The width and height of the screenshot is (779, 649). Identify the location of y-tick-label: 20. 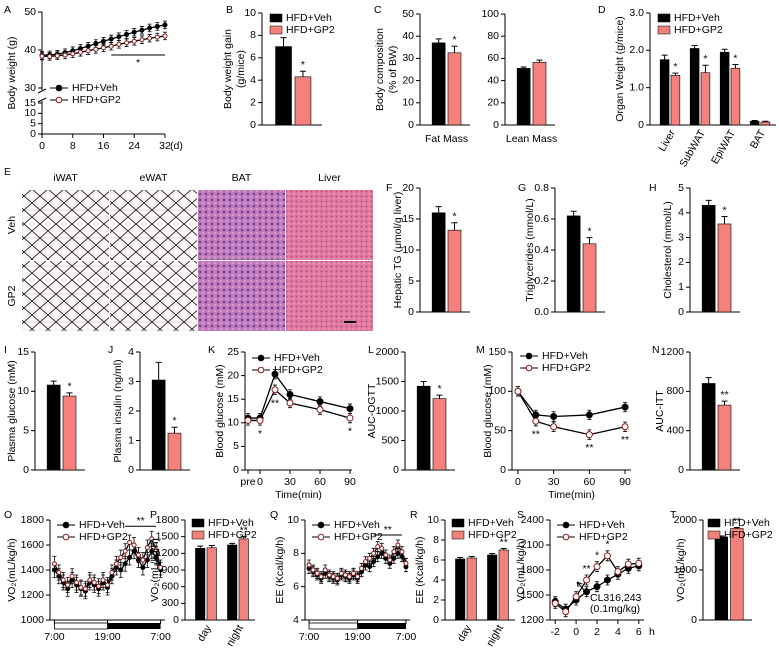
(493, 103).